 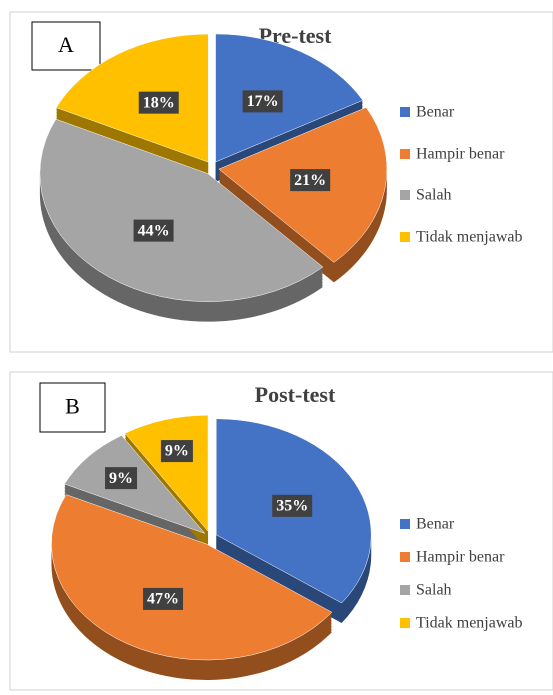 I want to click on data-label: 18%, so click(x=159, y=102).